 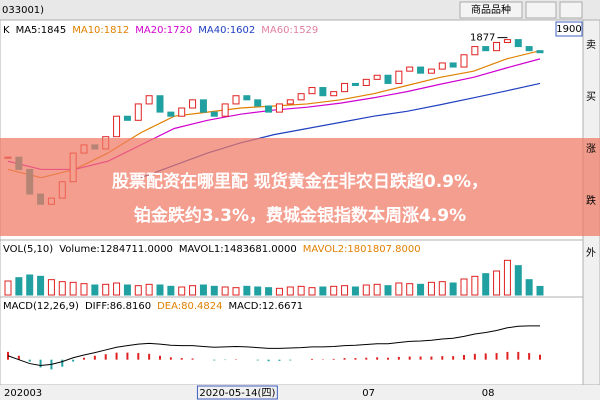 What do you see at coordinates (300, 10) in the screenshot?
I see `top-bar` at bounding box center [300, 10].